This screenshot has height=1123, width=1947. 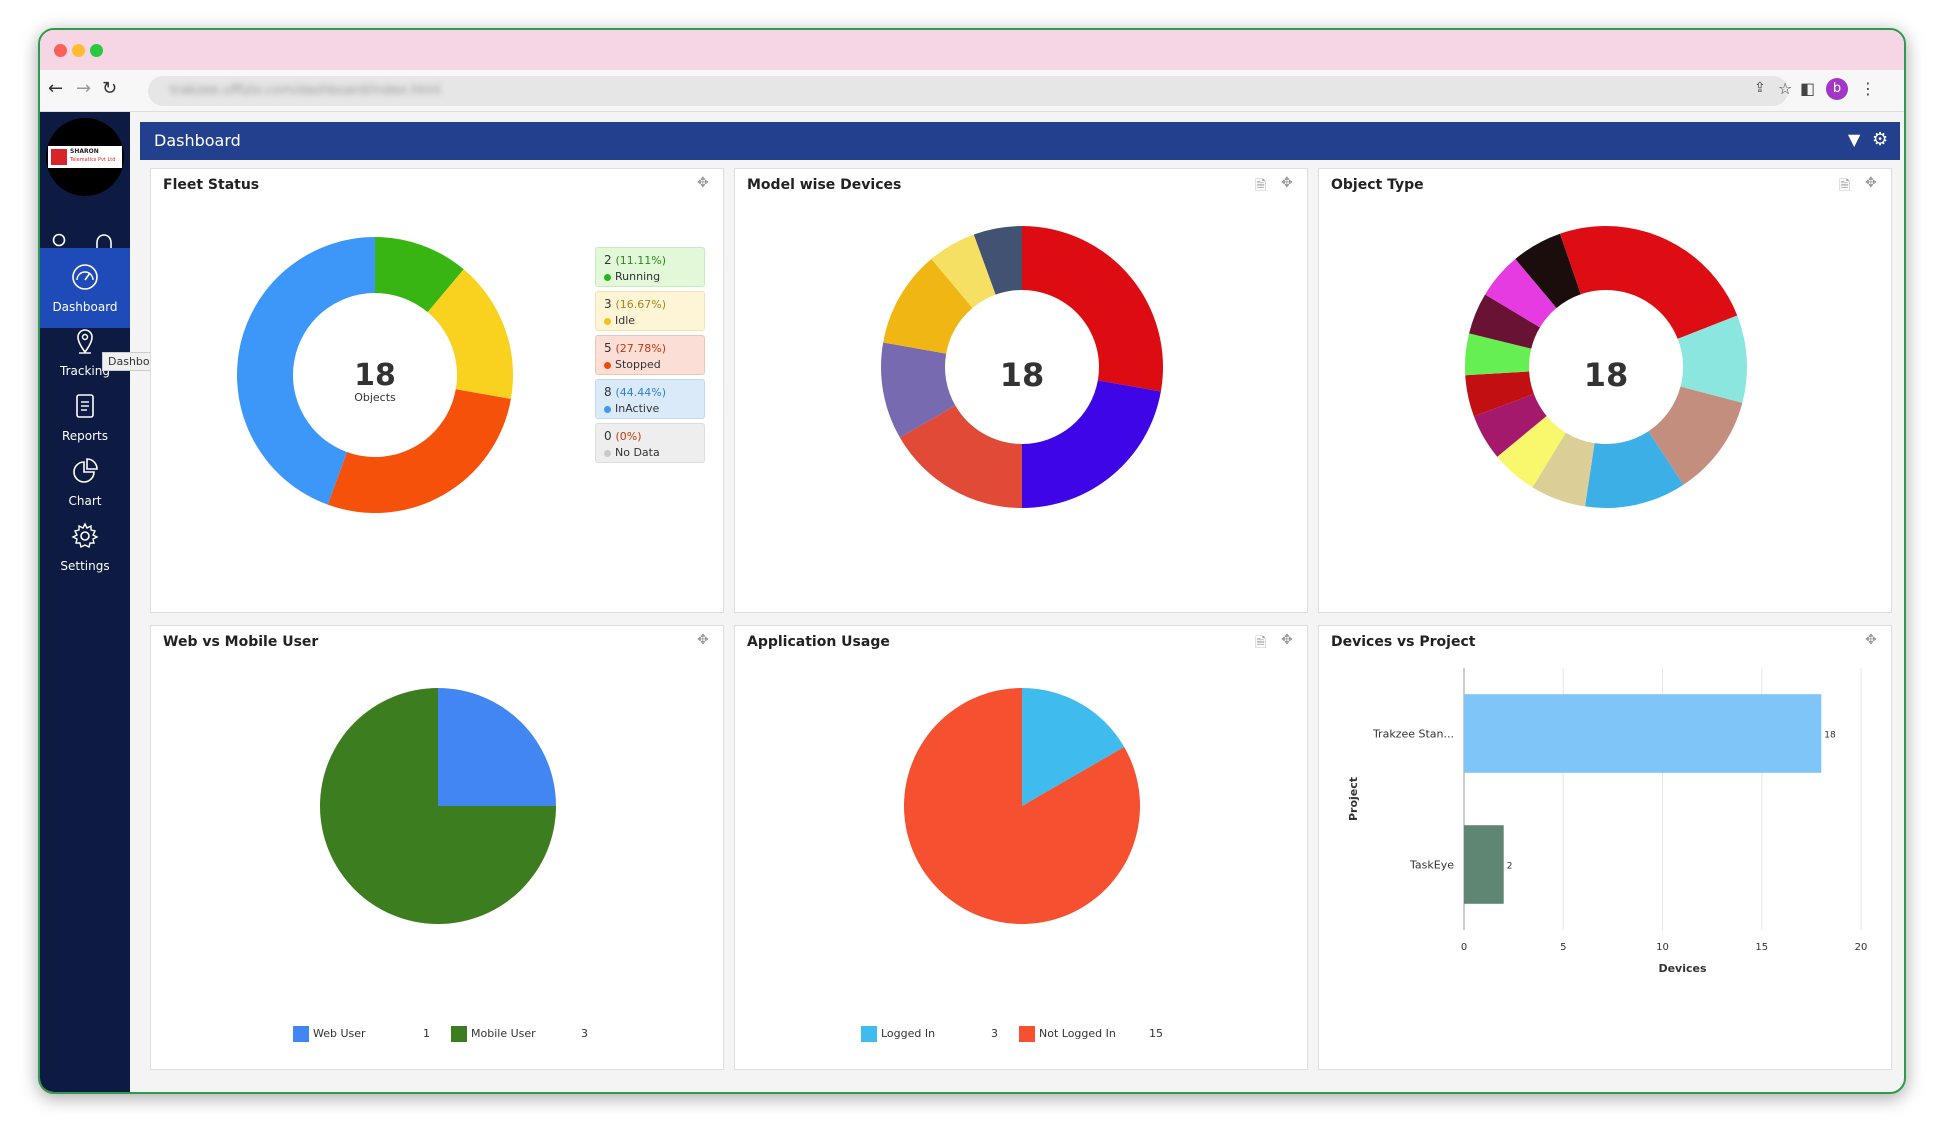 What do you see at coordinates (84, 88) in the screenshot?
I see `forward-icon: →` at bounding box center [84, 88].